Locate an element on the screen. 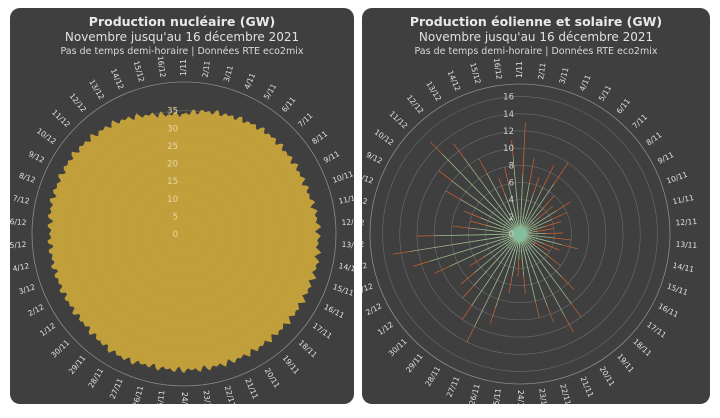 This screenshot has width=720, height=418. radial-tick-label: 8 is located at coordinates (511, 166).